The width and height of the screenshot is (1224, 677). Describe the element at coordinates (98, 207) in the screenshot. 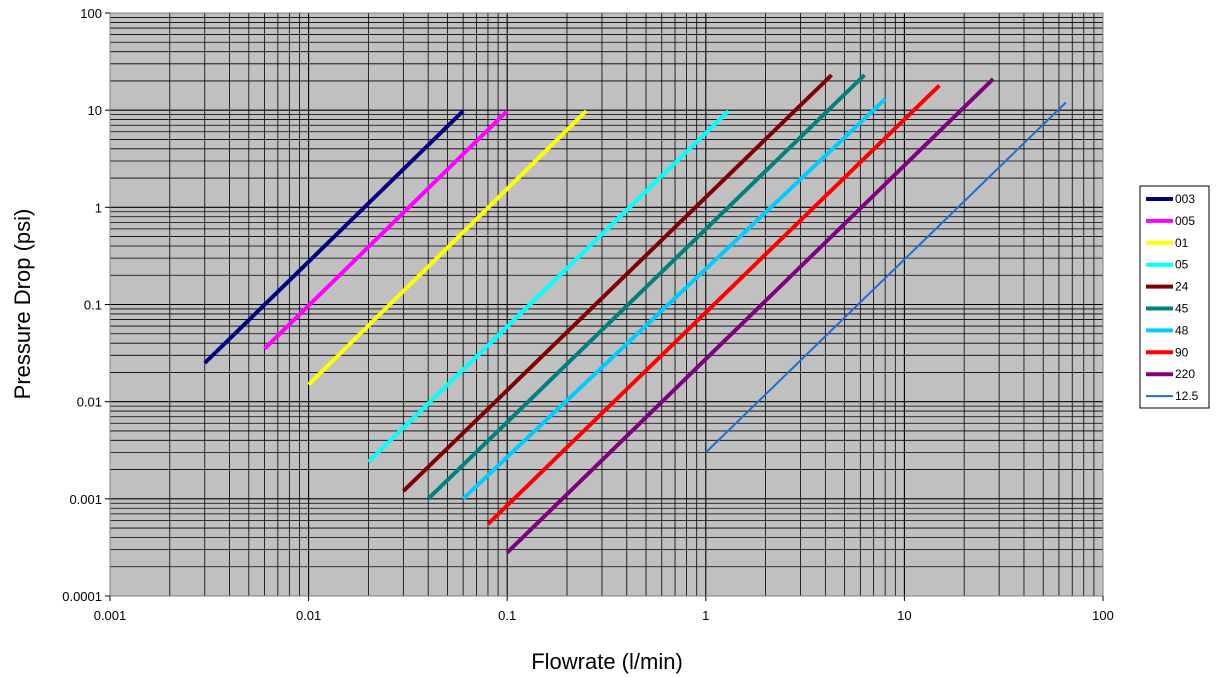

I see `y-tick-label: 1` at that location.